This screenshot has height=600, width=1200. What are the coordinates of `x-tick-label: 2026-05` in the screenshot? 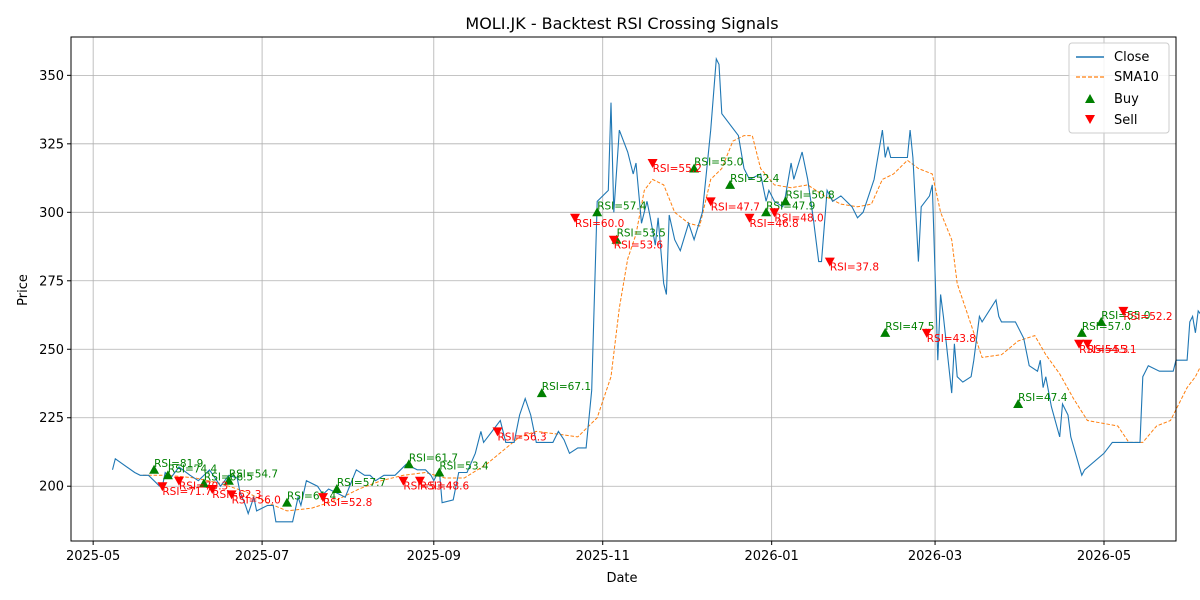 It's located at (1104, 556).